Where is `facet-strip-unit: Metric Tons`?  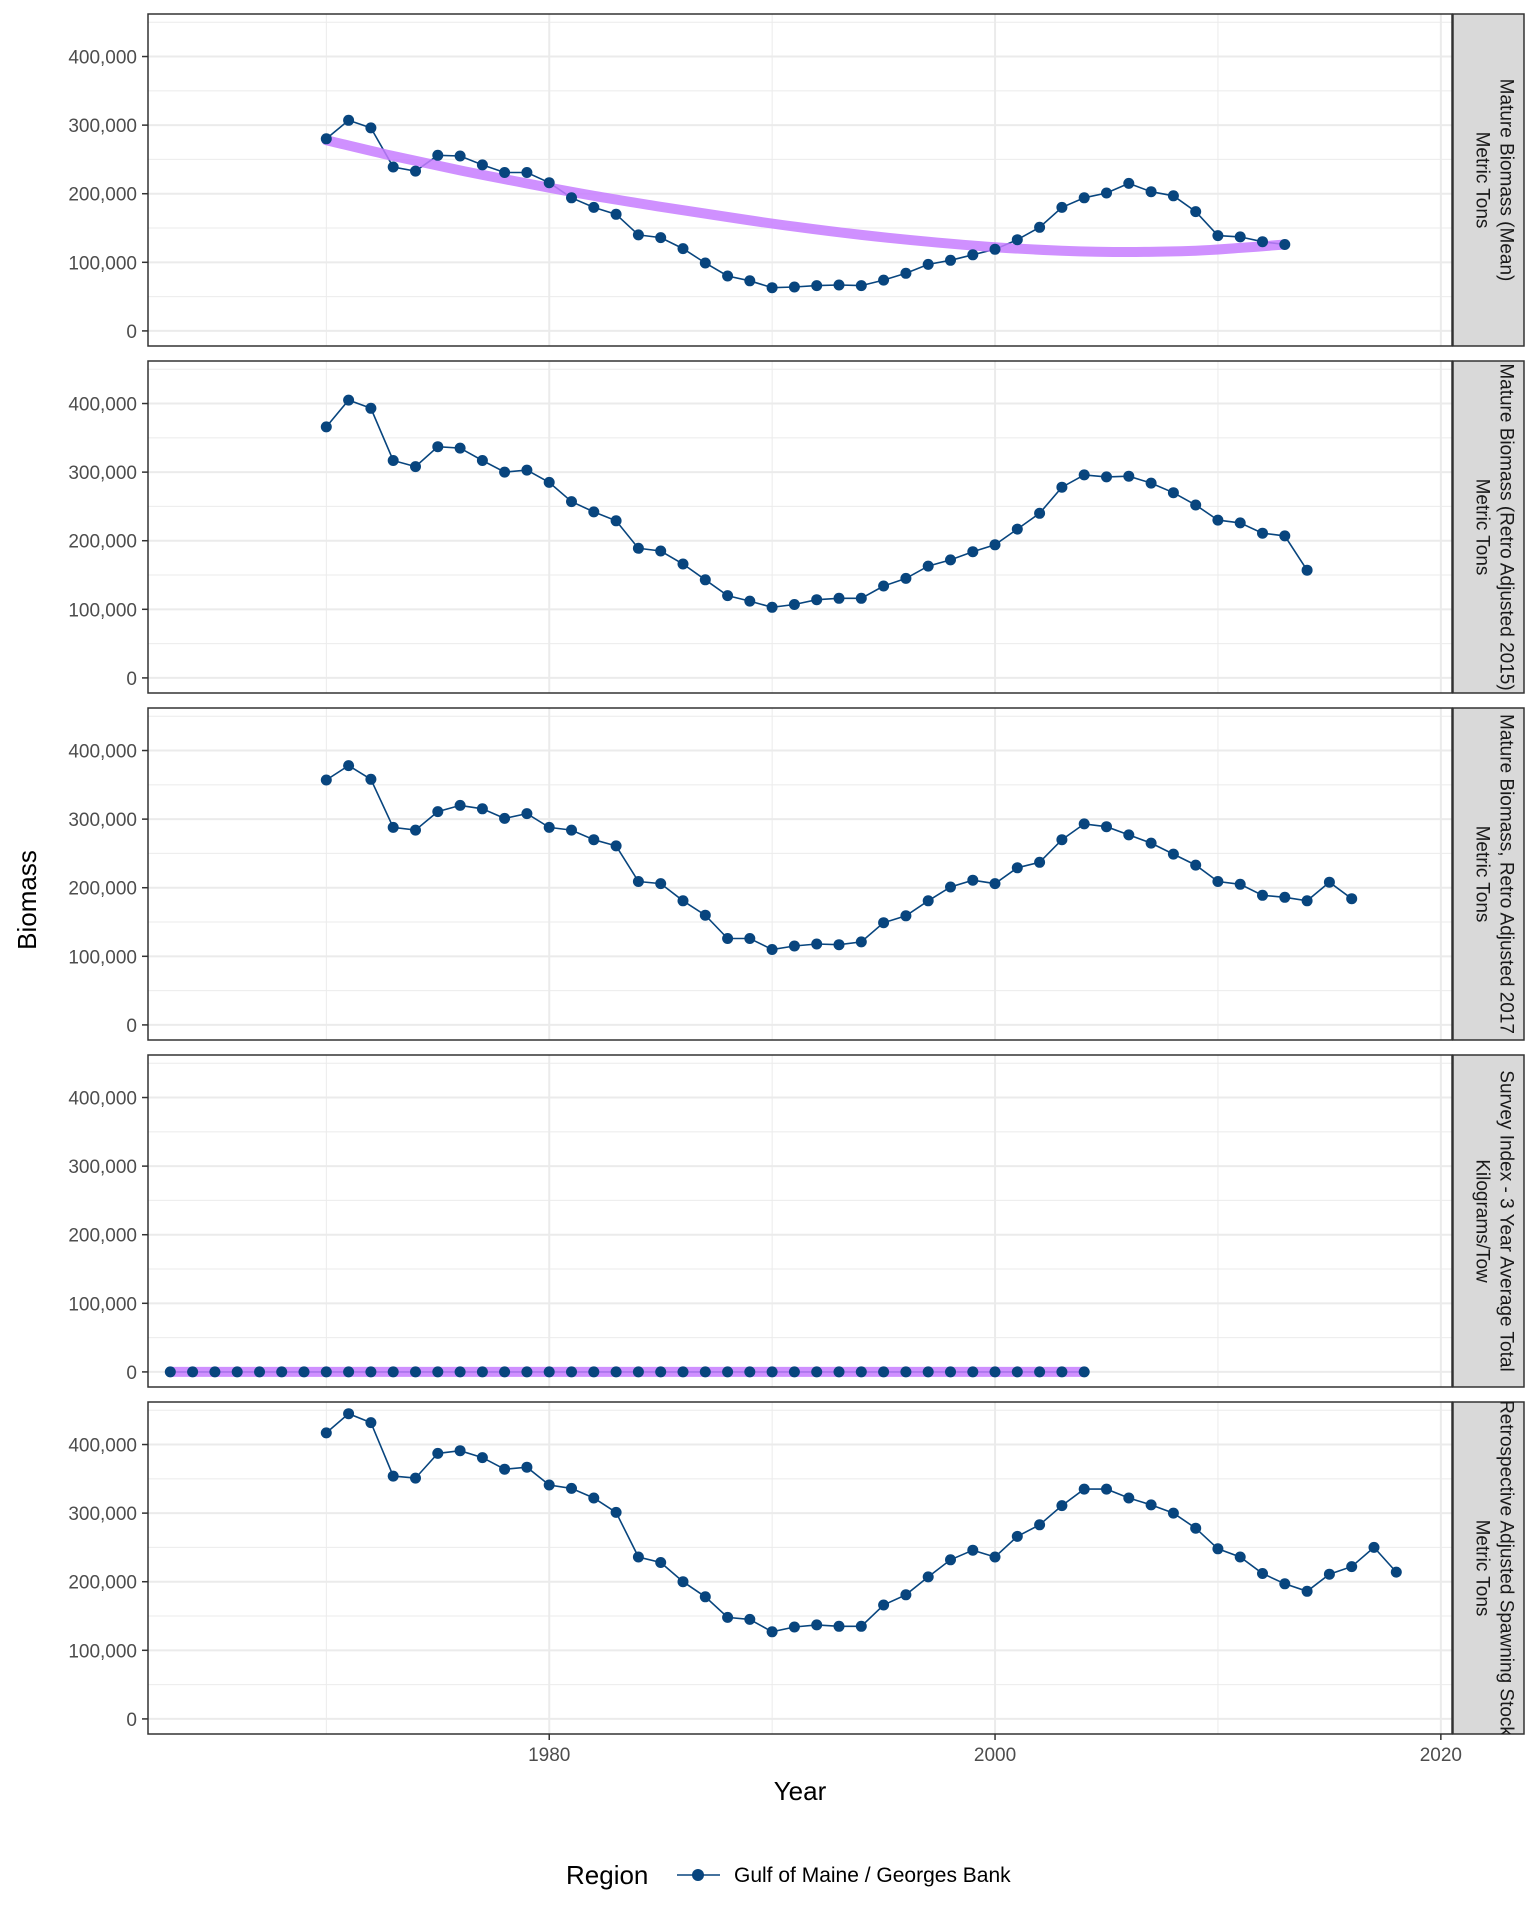
facet-strip-unit: Metric Tons is located at coordinates (1482, 1568).